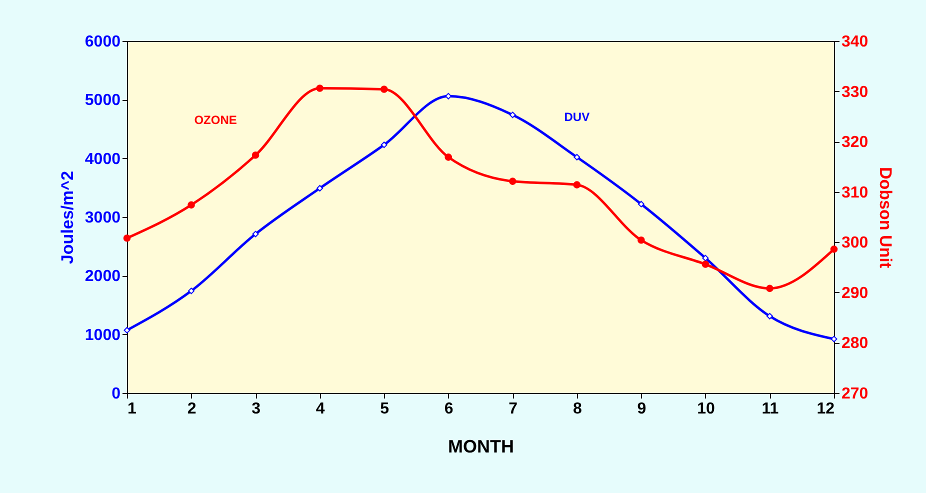 The image size is (926, 493). I want to click on y-axis-title: Joules/m^2, so click(67, 217).